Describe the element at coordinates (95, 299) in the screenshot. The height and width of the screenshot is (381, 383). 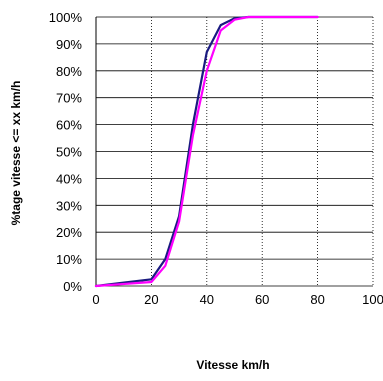
I see `x-tick-label: 0` at that location.